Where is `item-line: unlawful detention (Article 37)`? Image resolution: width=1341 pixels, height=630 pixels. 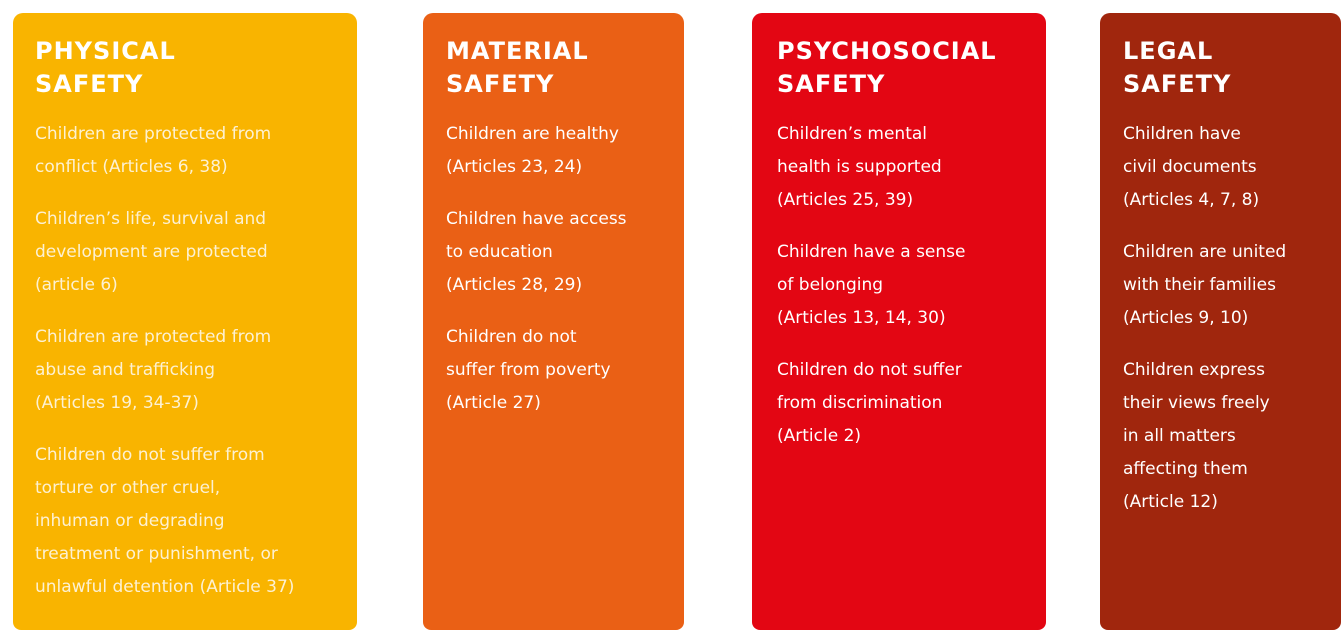 item-line: unlawful detention (Article 37) is located at coordinates (165, 587).